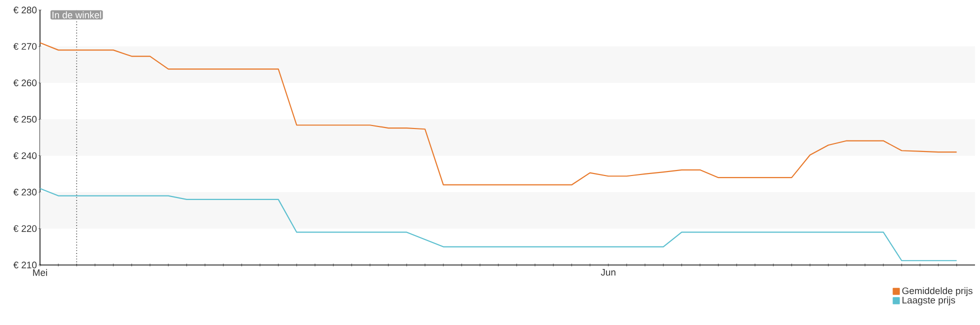 Image resolution: width=980 pixels, height=325 pixels. I want to click on x-tick-label: Mei, so click(40, 272).